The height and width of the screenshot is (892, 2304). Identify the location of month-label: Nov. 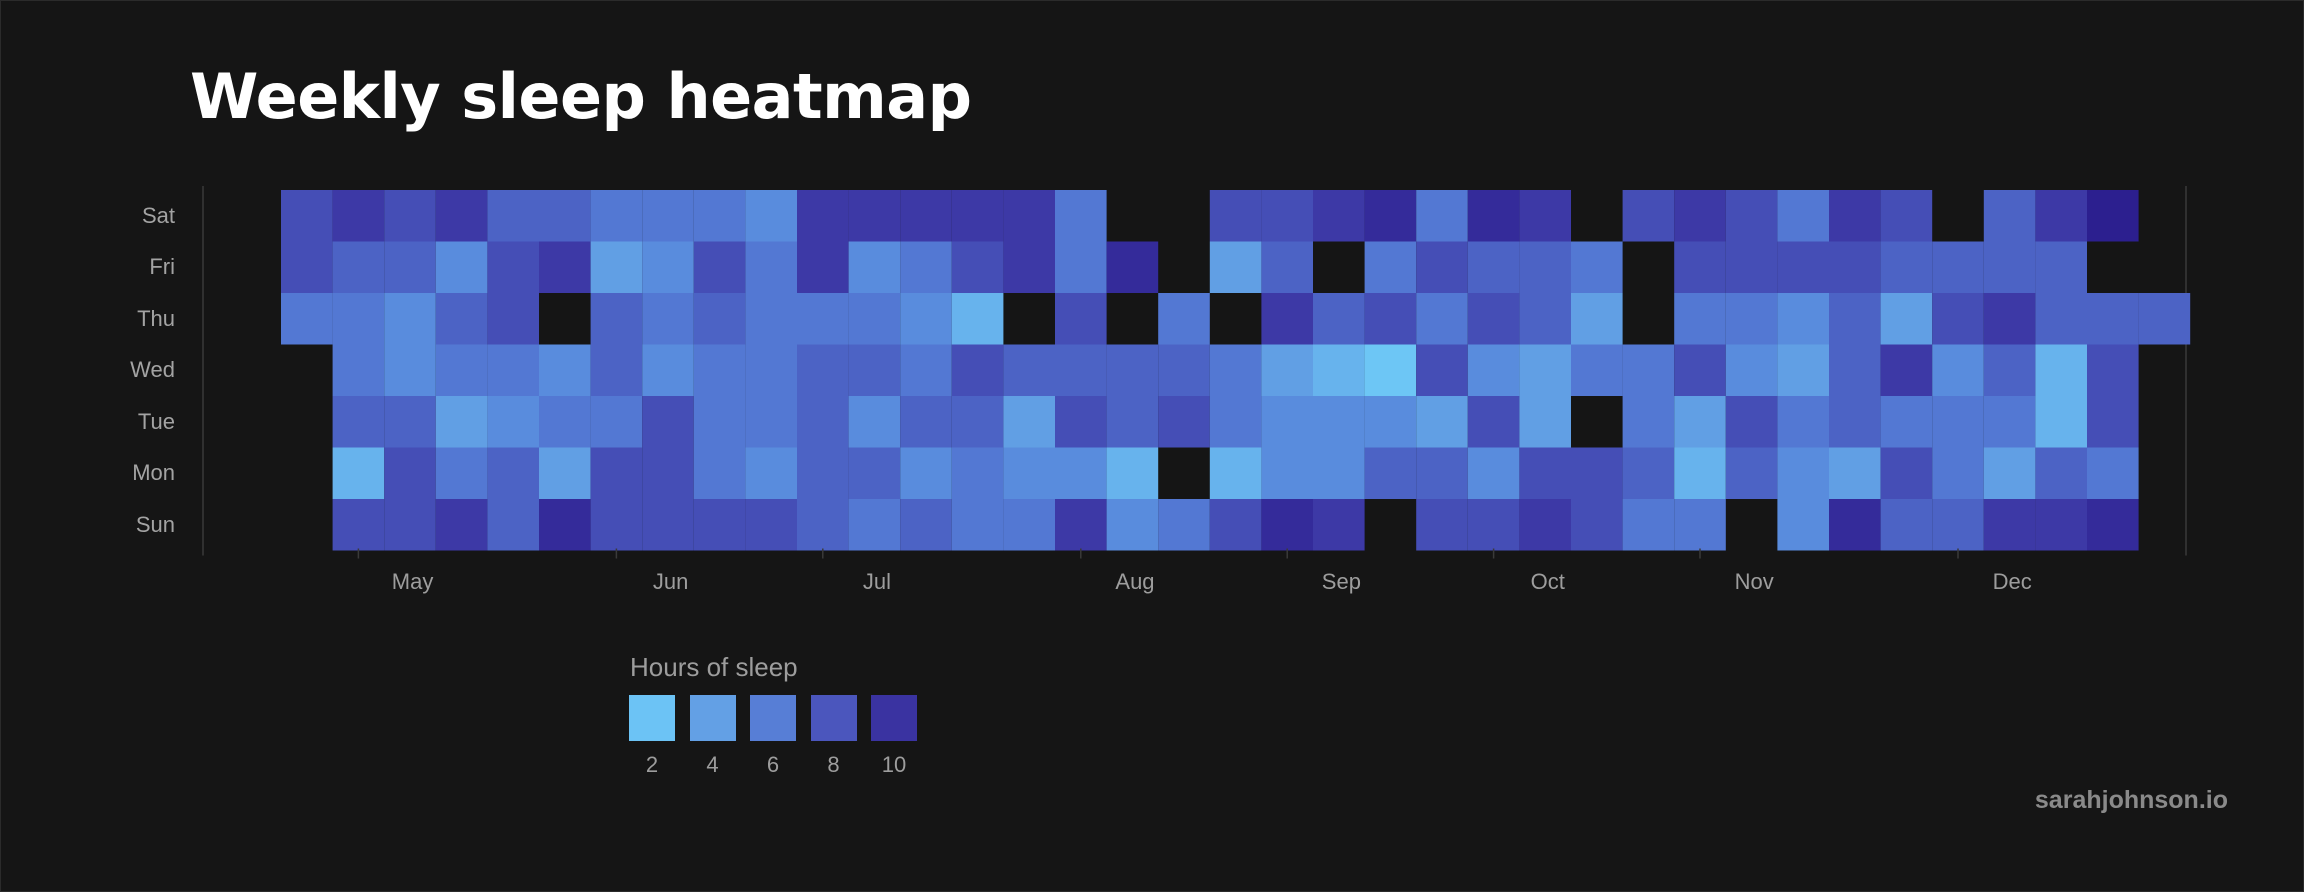
(1754, 581).